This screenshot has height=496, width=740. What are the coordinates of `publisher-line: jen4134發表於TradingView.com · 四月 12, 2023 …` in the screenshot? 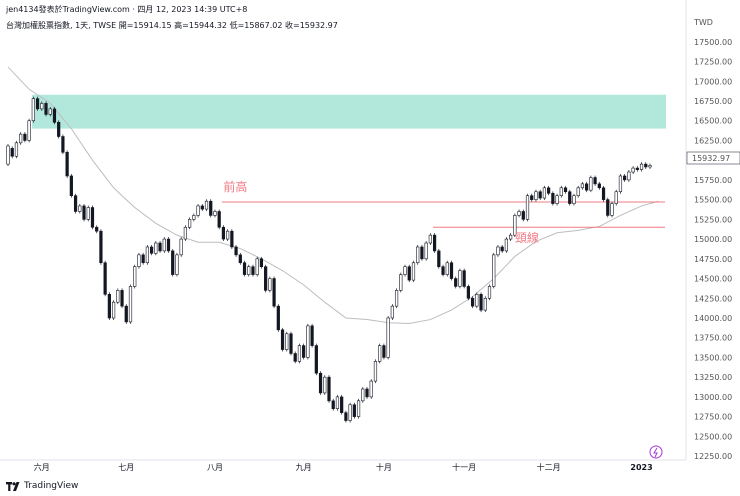 It's located at (127, 9).